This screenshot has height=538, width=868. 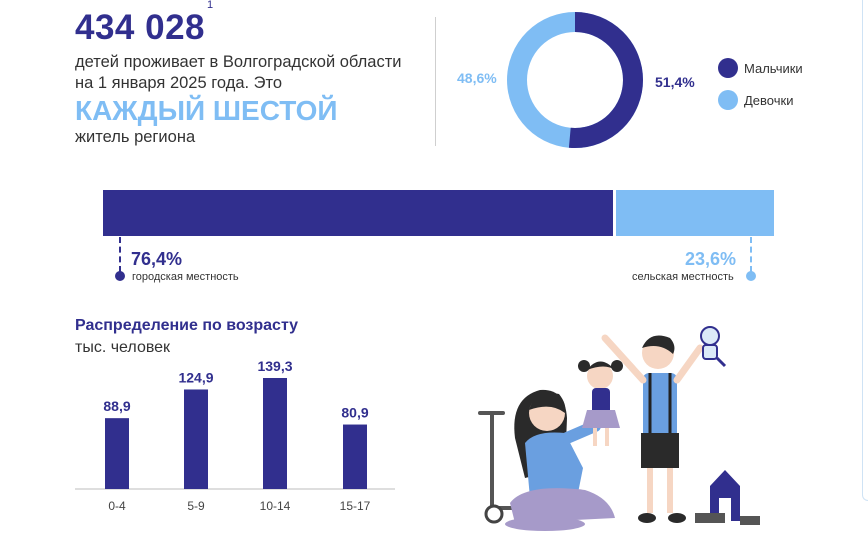 What do you see at coordinates (769, 100) in the screenshot?
I see `legend-girls-label: Девочки` at bounding box center [769, 100].